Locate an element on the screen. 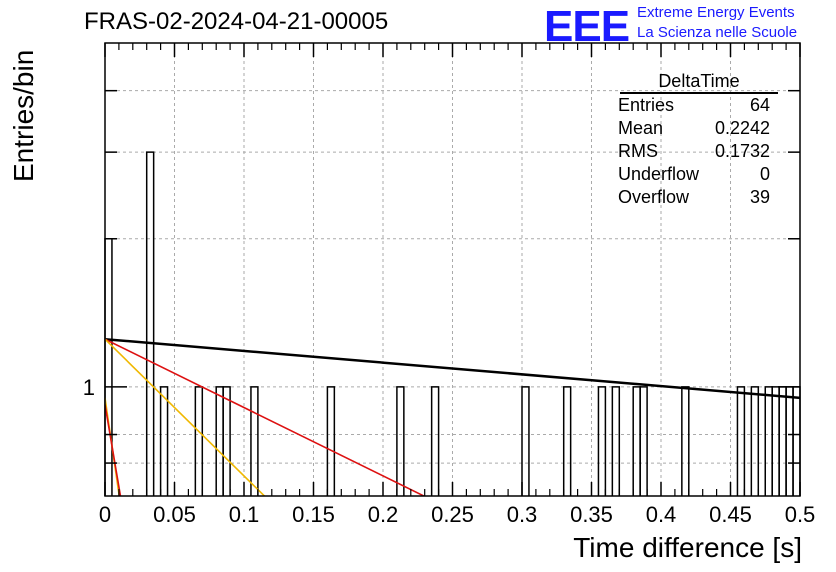  stats-row: Mean 0.2242 is located at coordinates (694, 128).